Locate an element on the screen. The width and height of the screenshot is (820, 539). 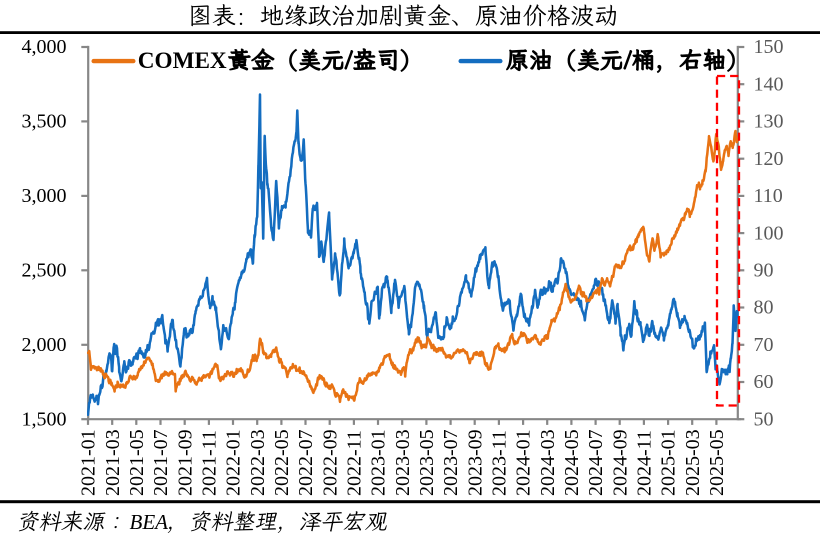
svg-text: 3,500 is located at coordinates (44, 122).